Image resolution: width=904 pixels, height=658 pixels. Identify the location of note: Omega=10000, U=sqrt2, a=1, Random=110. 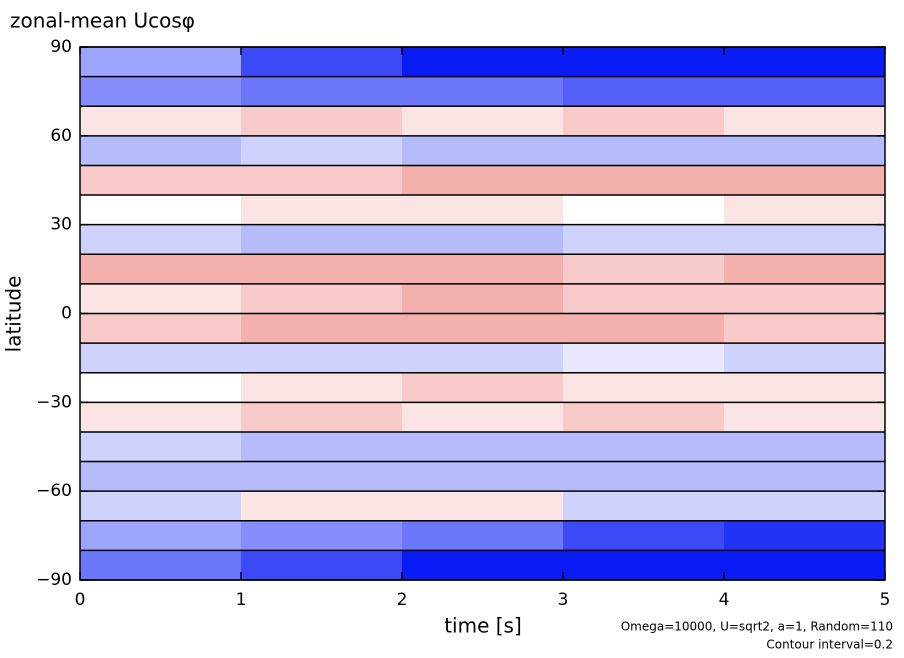
(757, 627).